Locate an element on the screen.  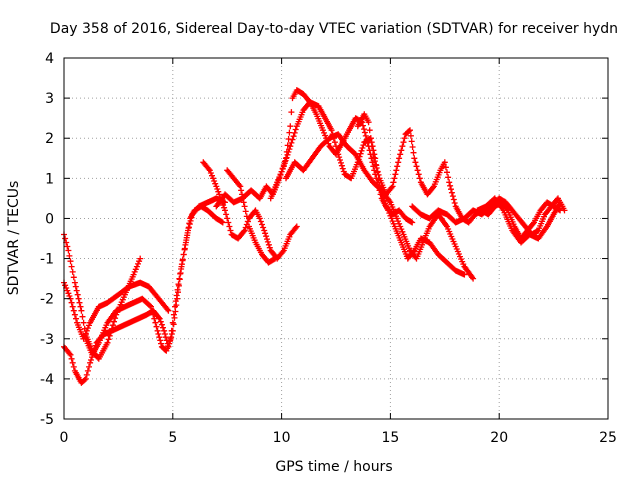
y-tick-label: 3 is located at coordinates (49, 99).